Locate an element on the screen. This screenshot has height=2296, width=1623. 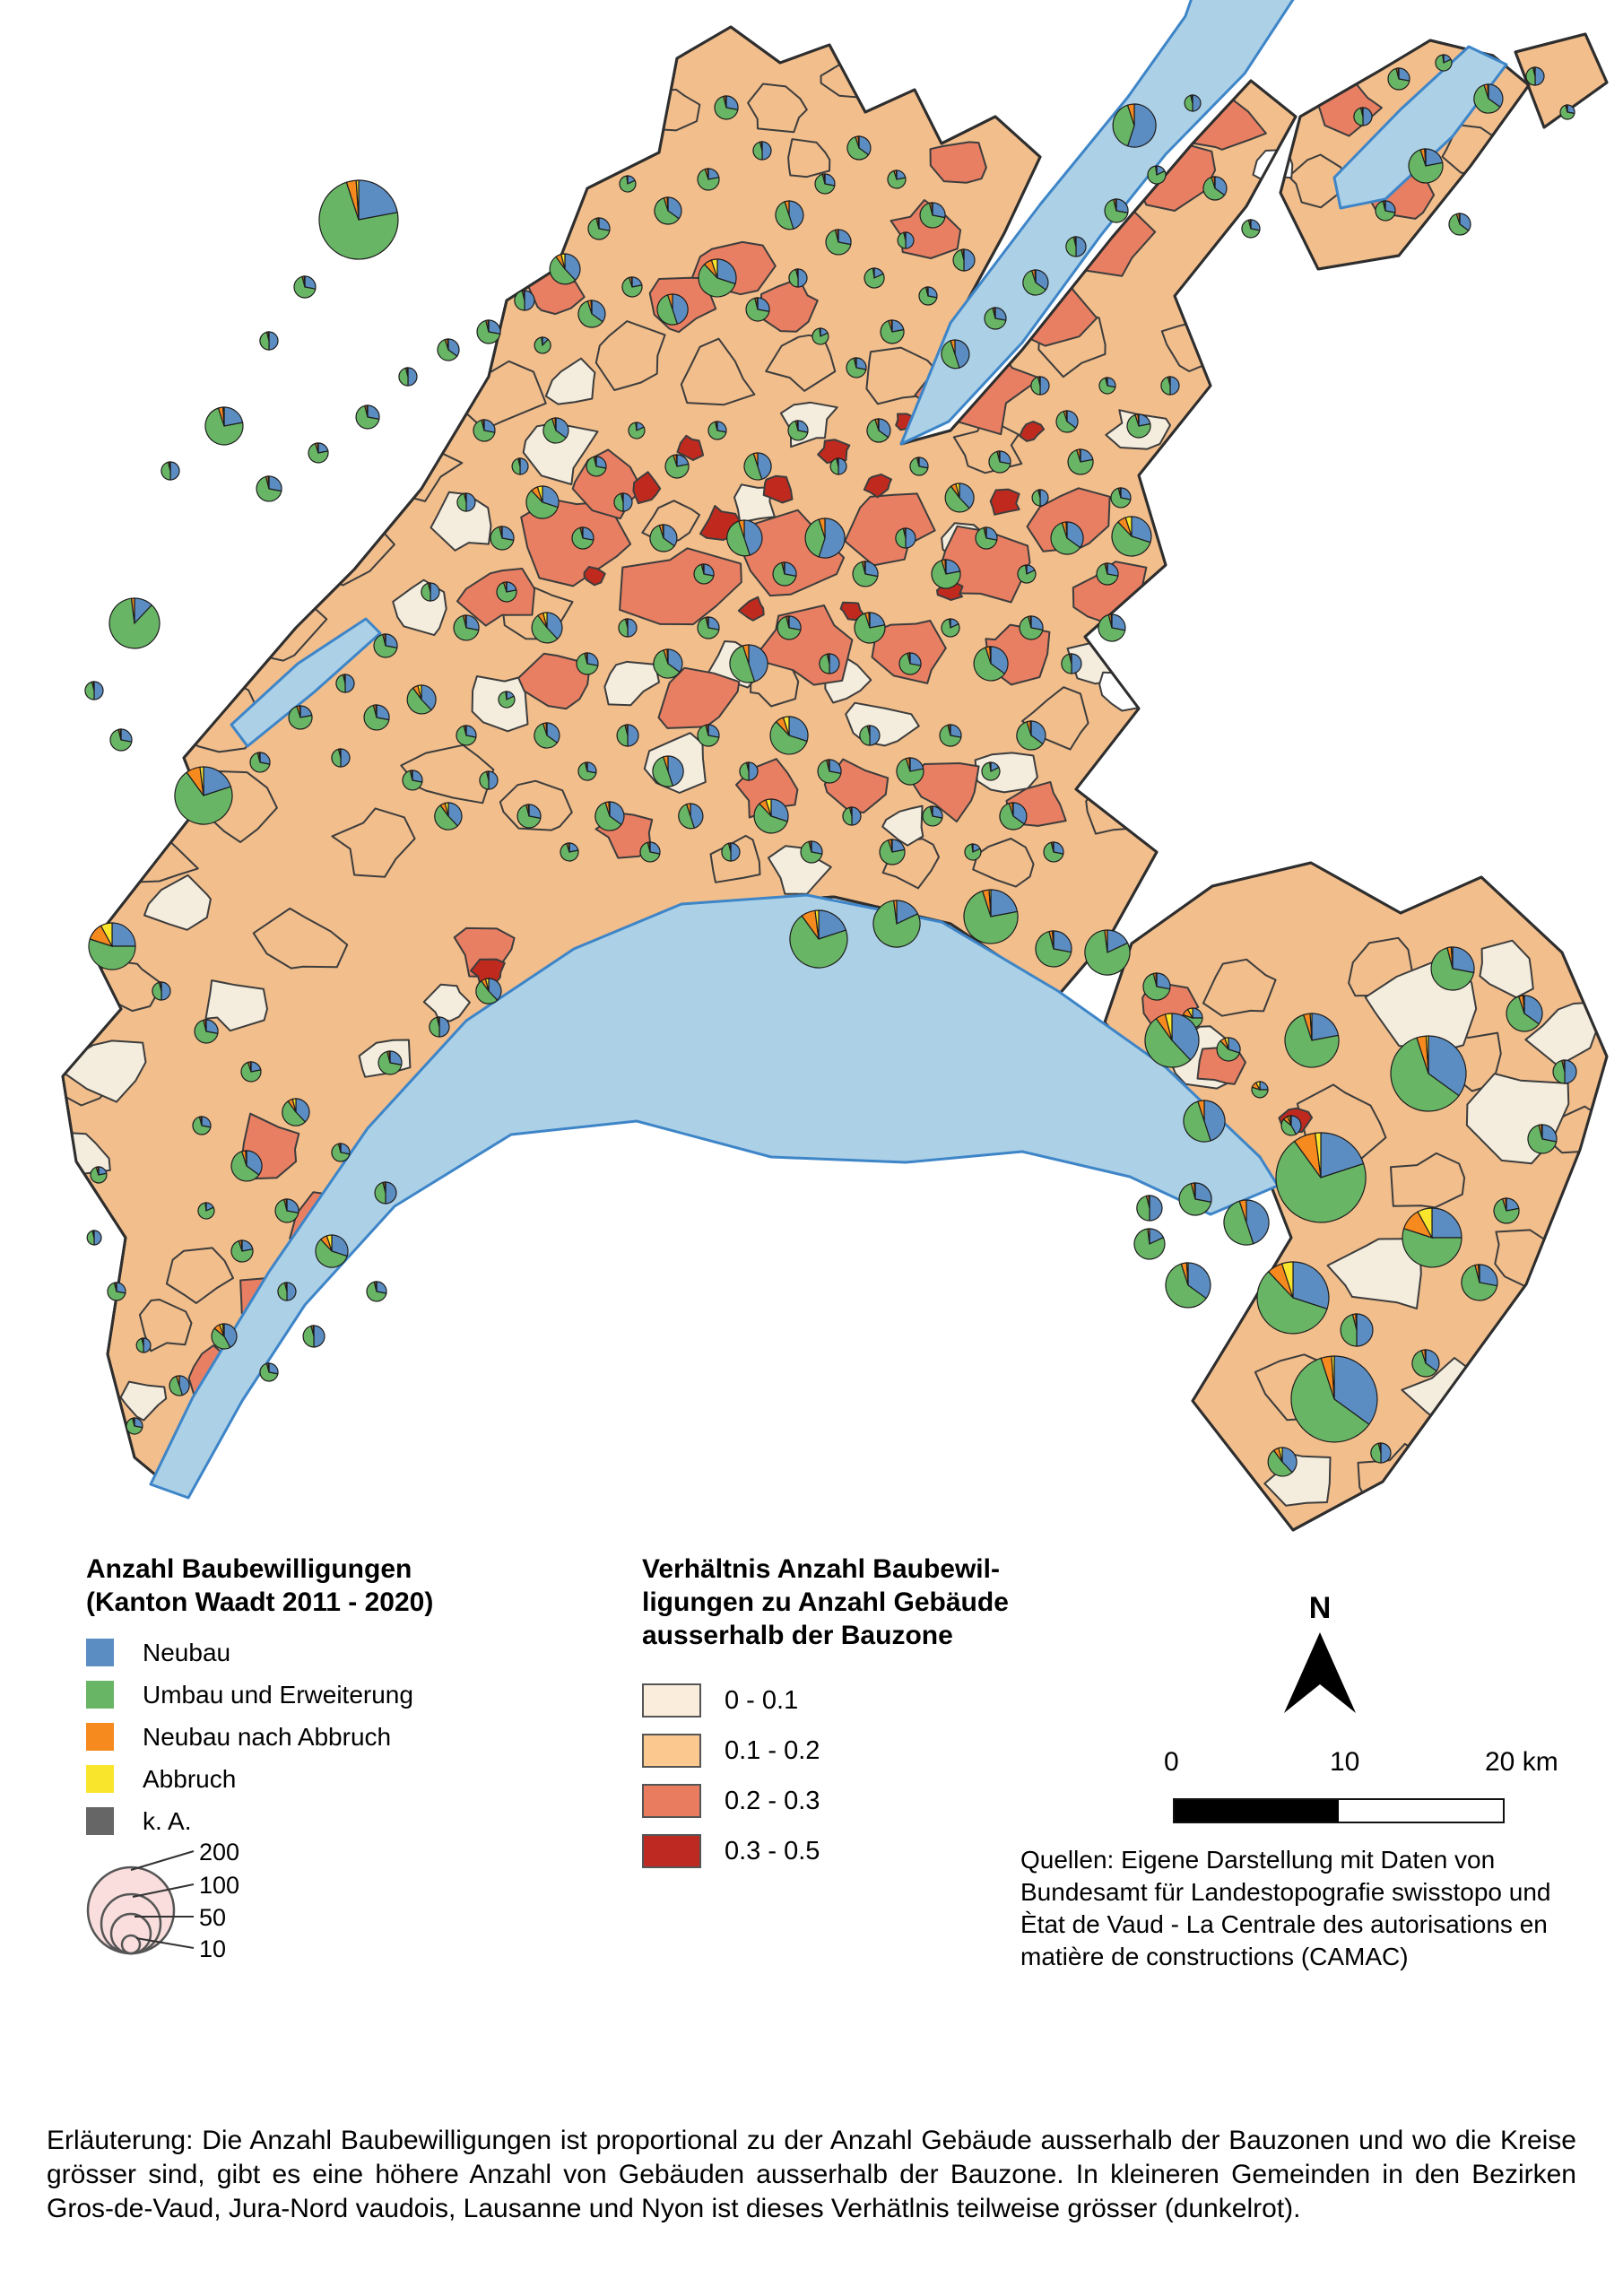
legend-item-label: Neubau is located at coordinates (187, 1652).